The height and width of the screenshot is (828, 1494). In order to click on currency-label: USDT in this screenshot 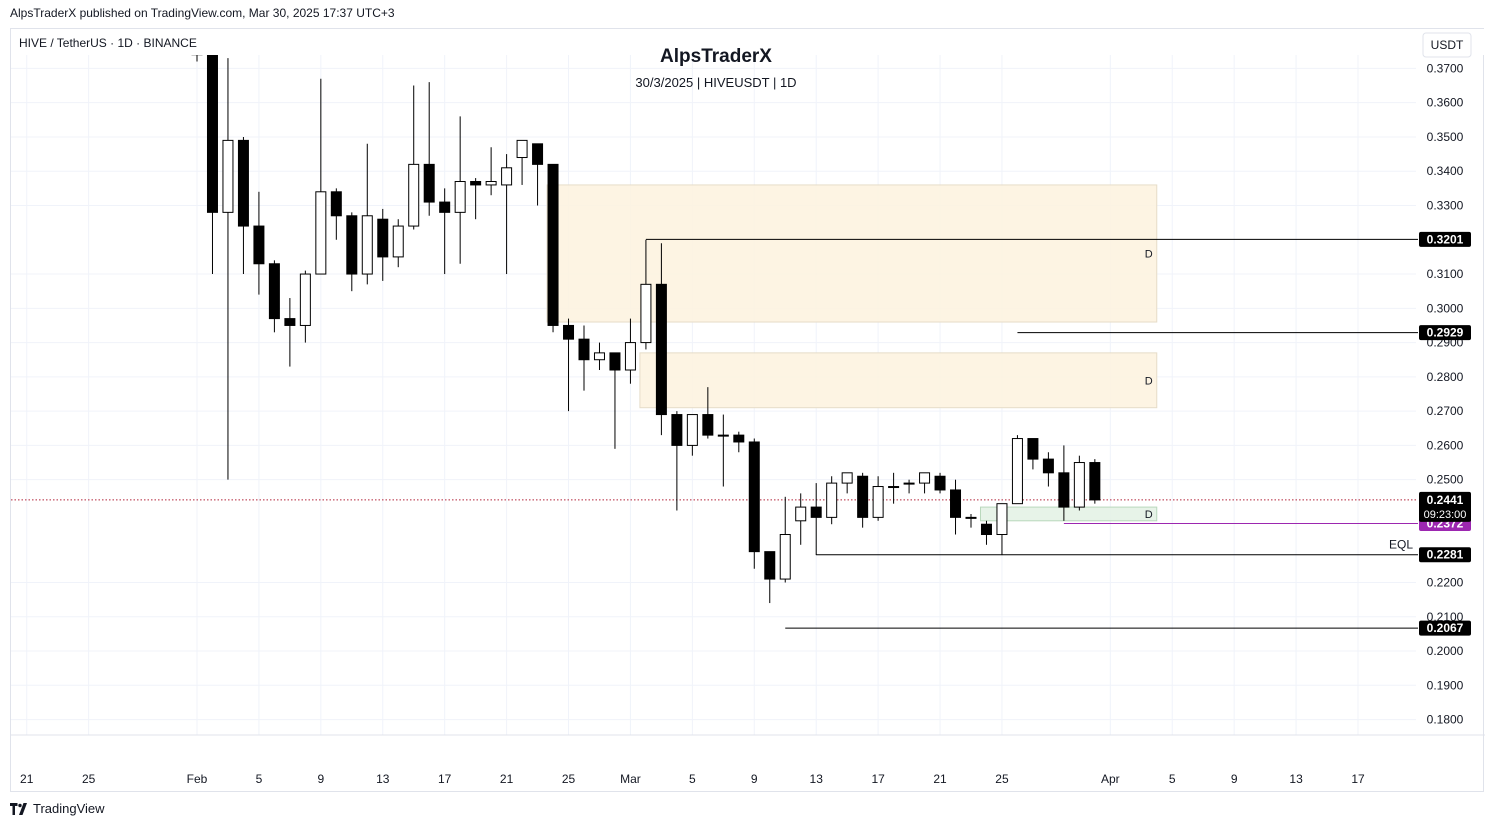, I will do `click(1447, 45)`.